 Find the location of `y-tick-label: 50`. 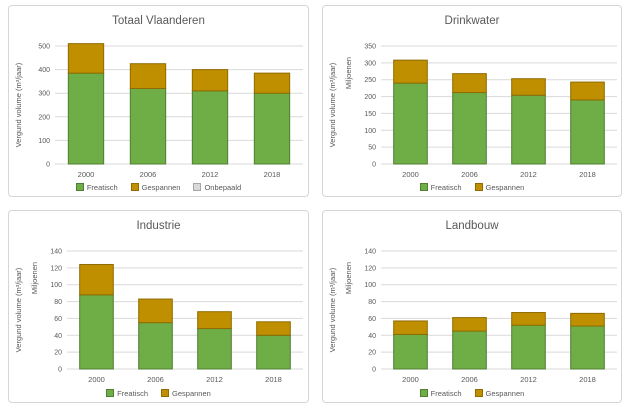

y-tick-label: 50 is located at coordinates (372, 148).